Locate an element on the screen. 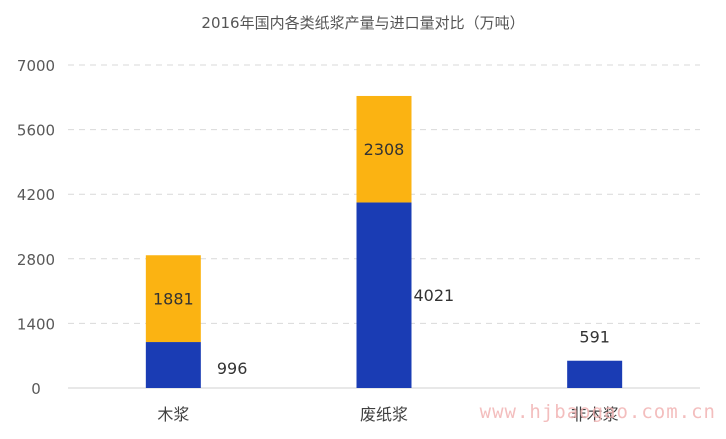 This screenshot has width=726, height=439. y-tick-label: 2800 is located at coordinates (36, 260).